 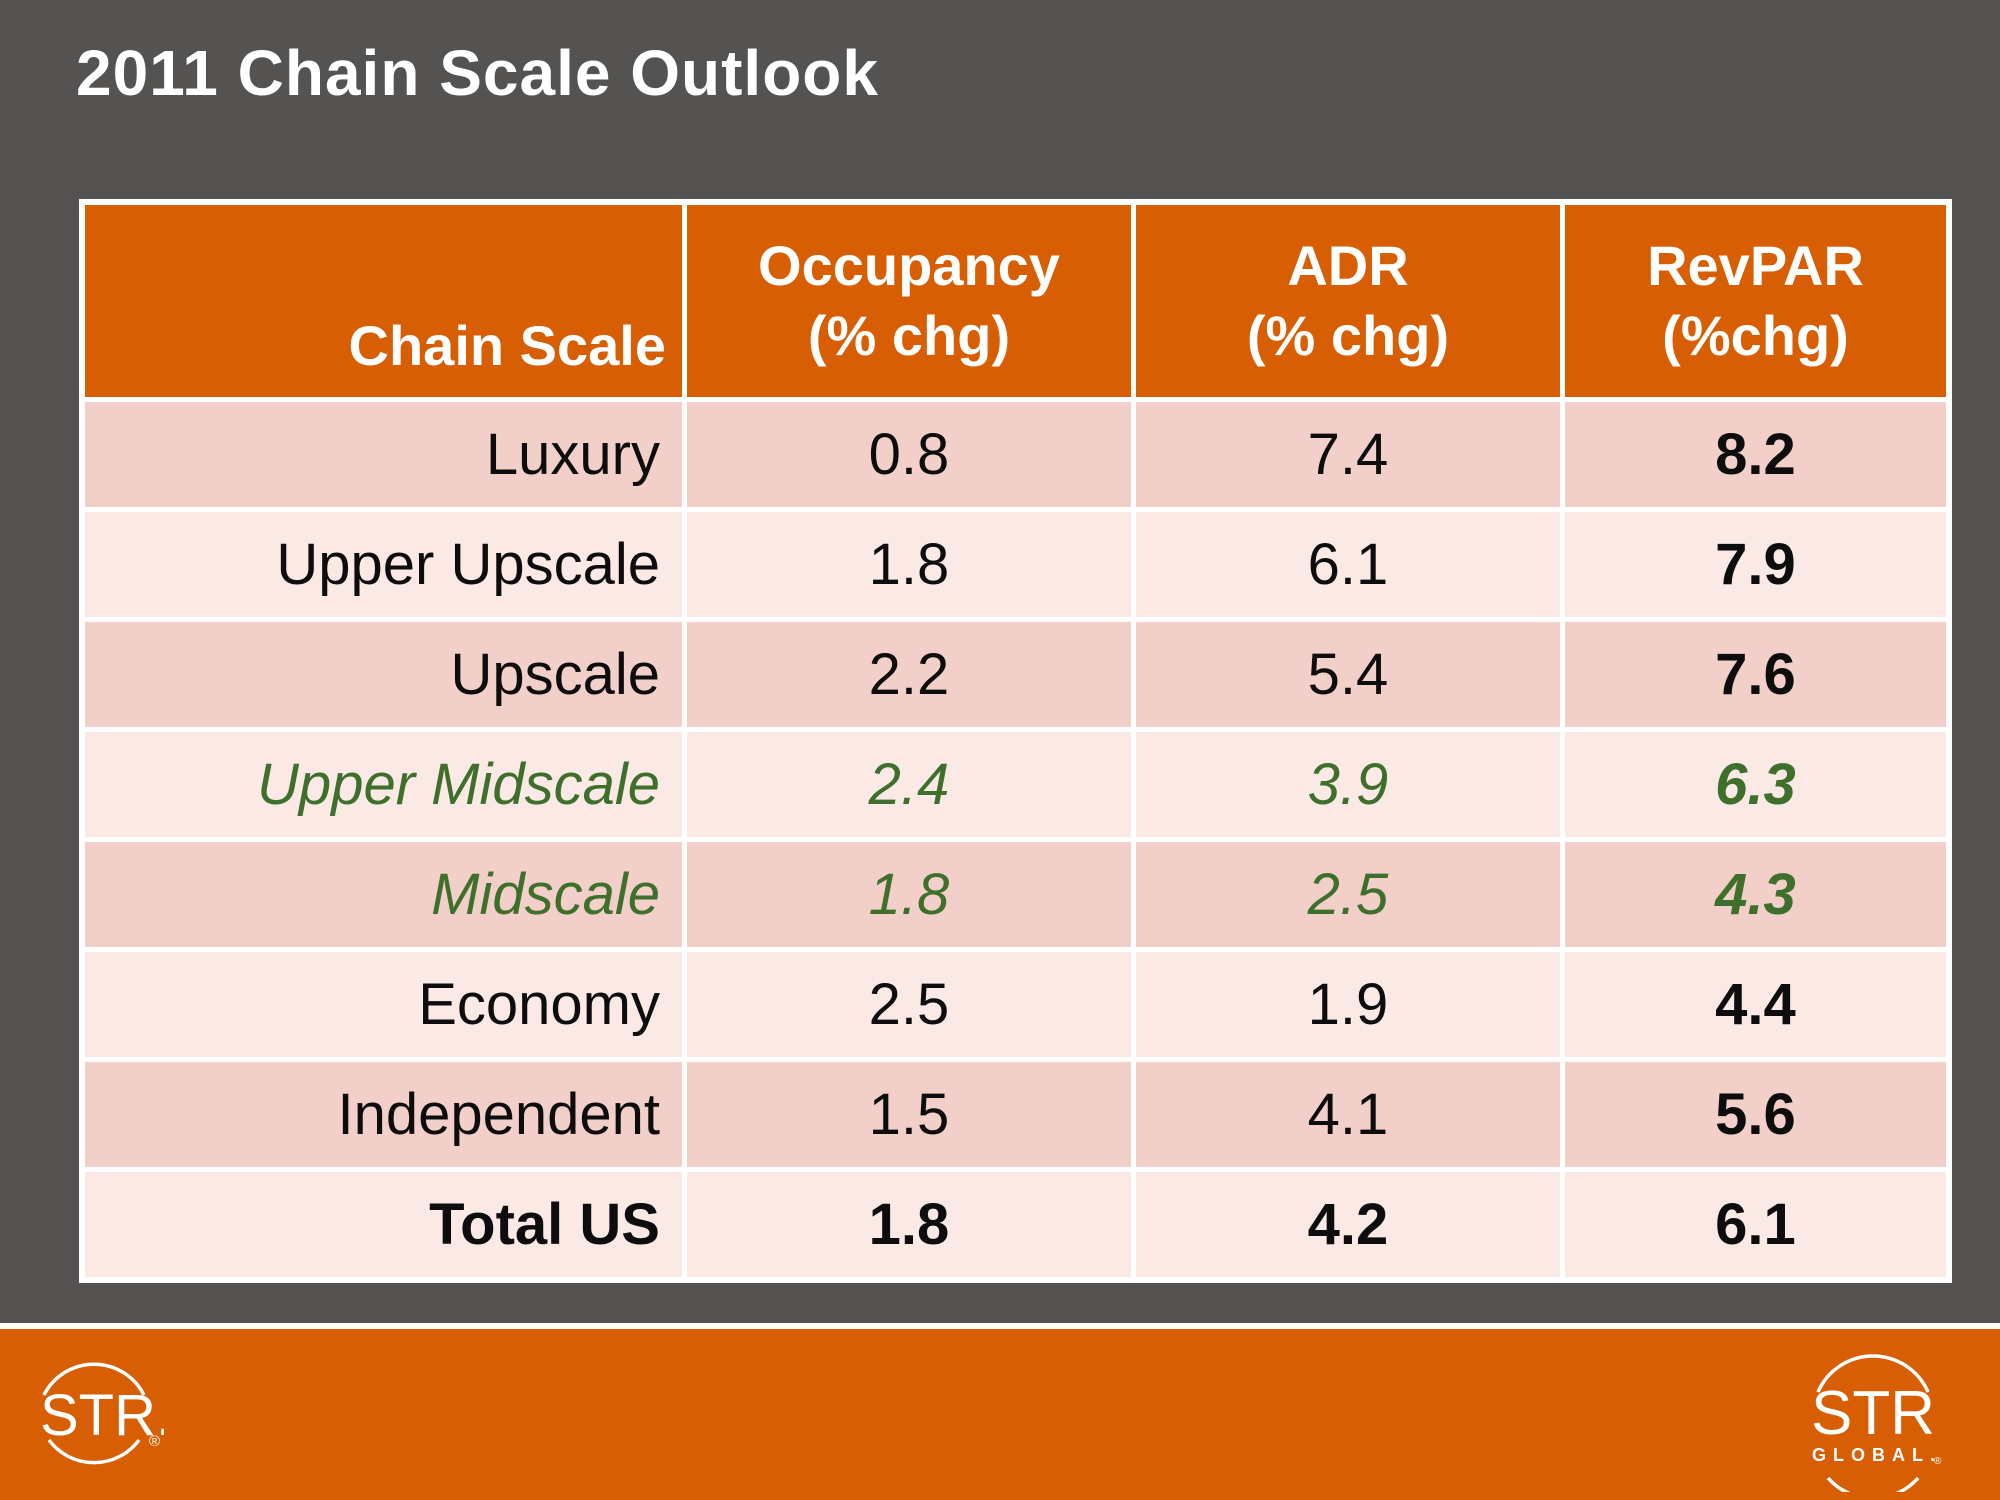 I want to click on cell-label: Midscale, so click(x=383, y=894).